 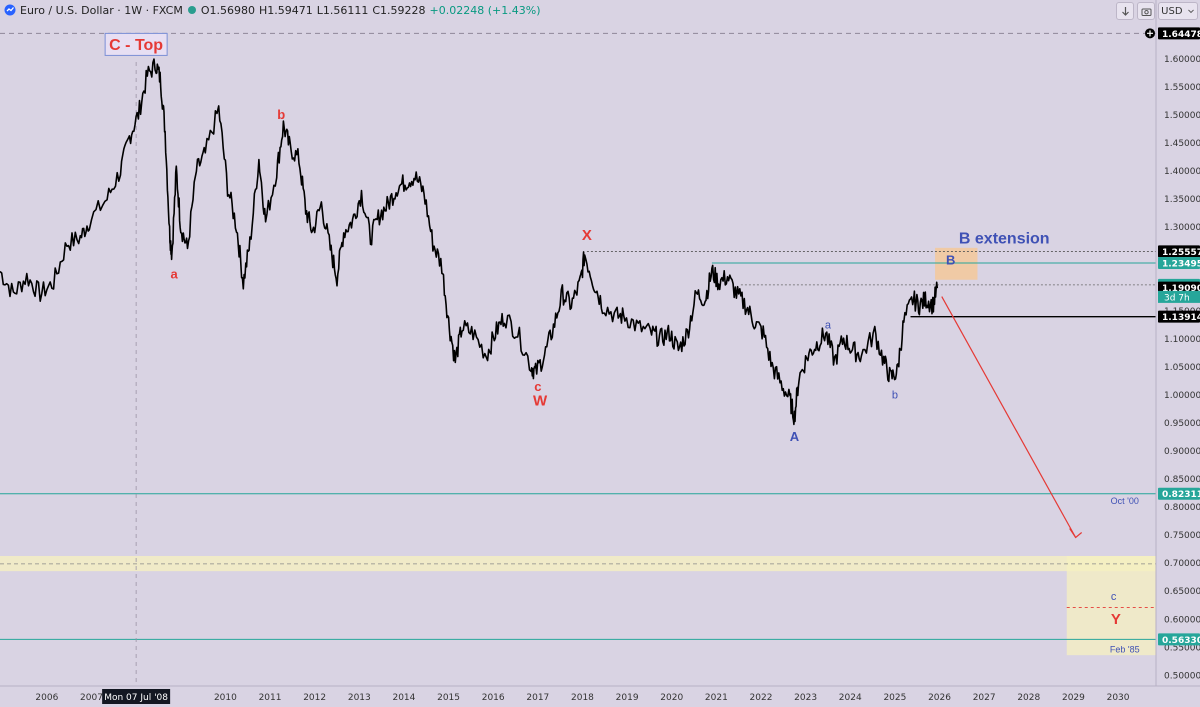 I want to click on y-tick-label-11: 1.05000, so click(x=1182, y=368).